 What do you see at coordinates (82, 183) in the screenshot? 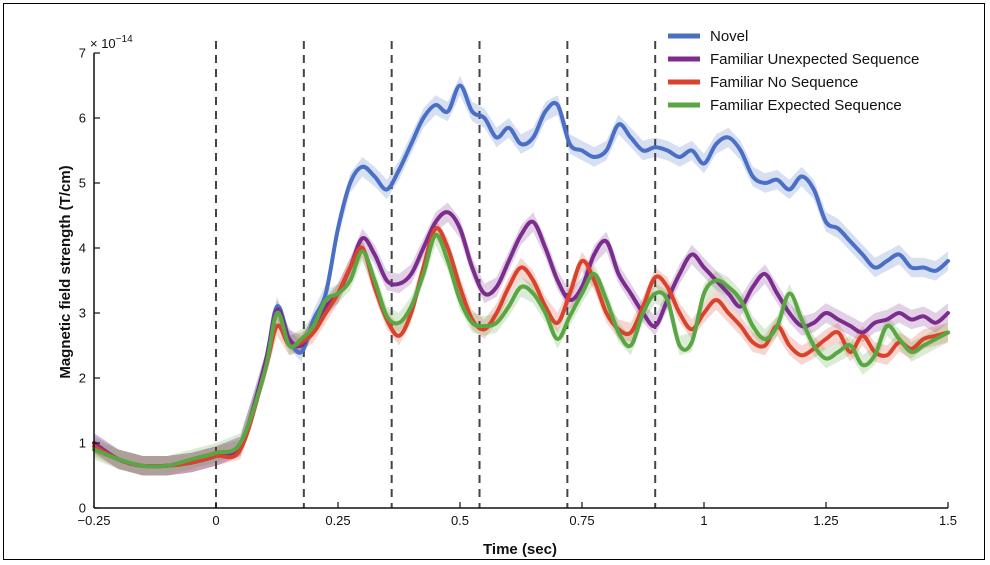
I see `y-tick-label: 5` at bounding box center [82, 183].